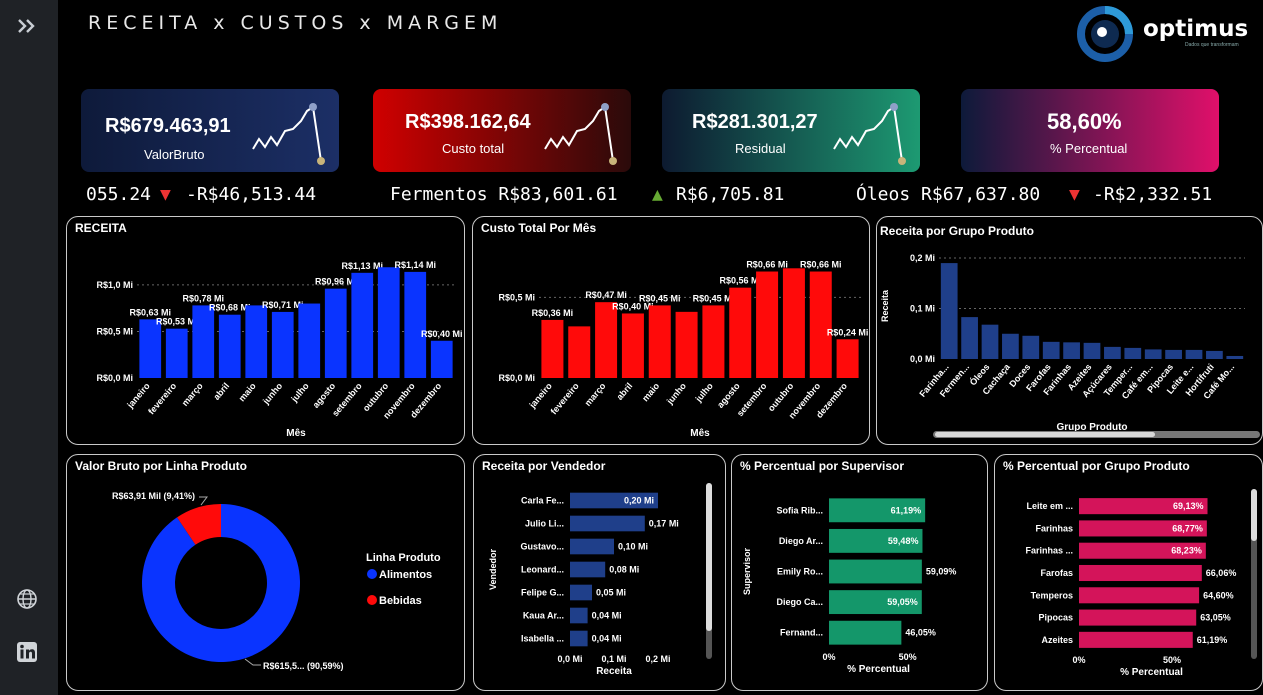 The height and width of the screenshot is (695, 1263). Describe the element at coordinates (502, 130) in the screenshot. I see `kpi-card-custo-total: R$398.162,64 Custo total` at that location.